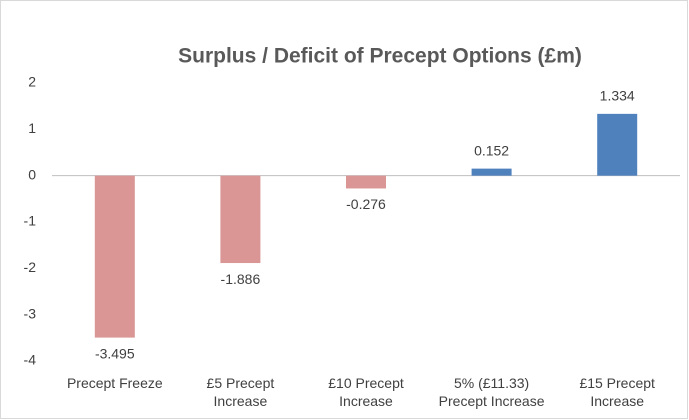  I want to click on data-label: 0.152, so click(491, 150).